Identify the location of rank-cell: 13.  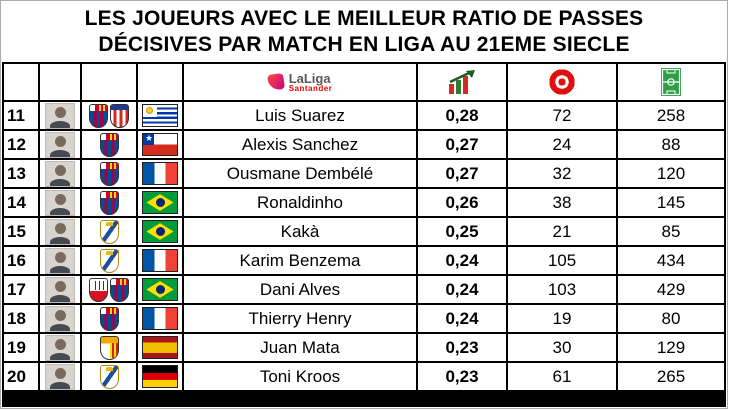
(21, 173).